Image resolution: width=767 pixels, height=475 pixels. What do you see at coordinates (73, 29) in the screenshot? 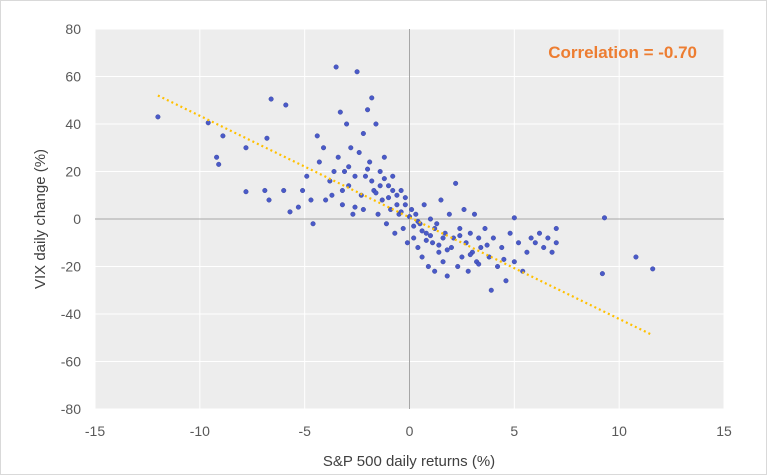
I see `y-tick-label: 80` at bounding box center [73, 29].